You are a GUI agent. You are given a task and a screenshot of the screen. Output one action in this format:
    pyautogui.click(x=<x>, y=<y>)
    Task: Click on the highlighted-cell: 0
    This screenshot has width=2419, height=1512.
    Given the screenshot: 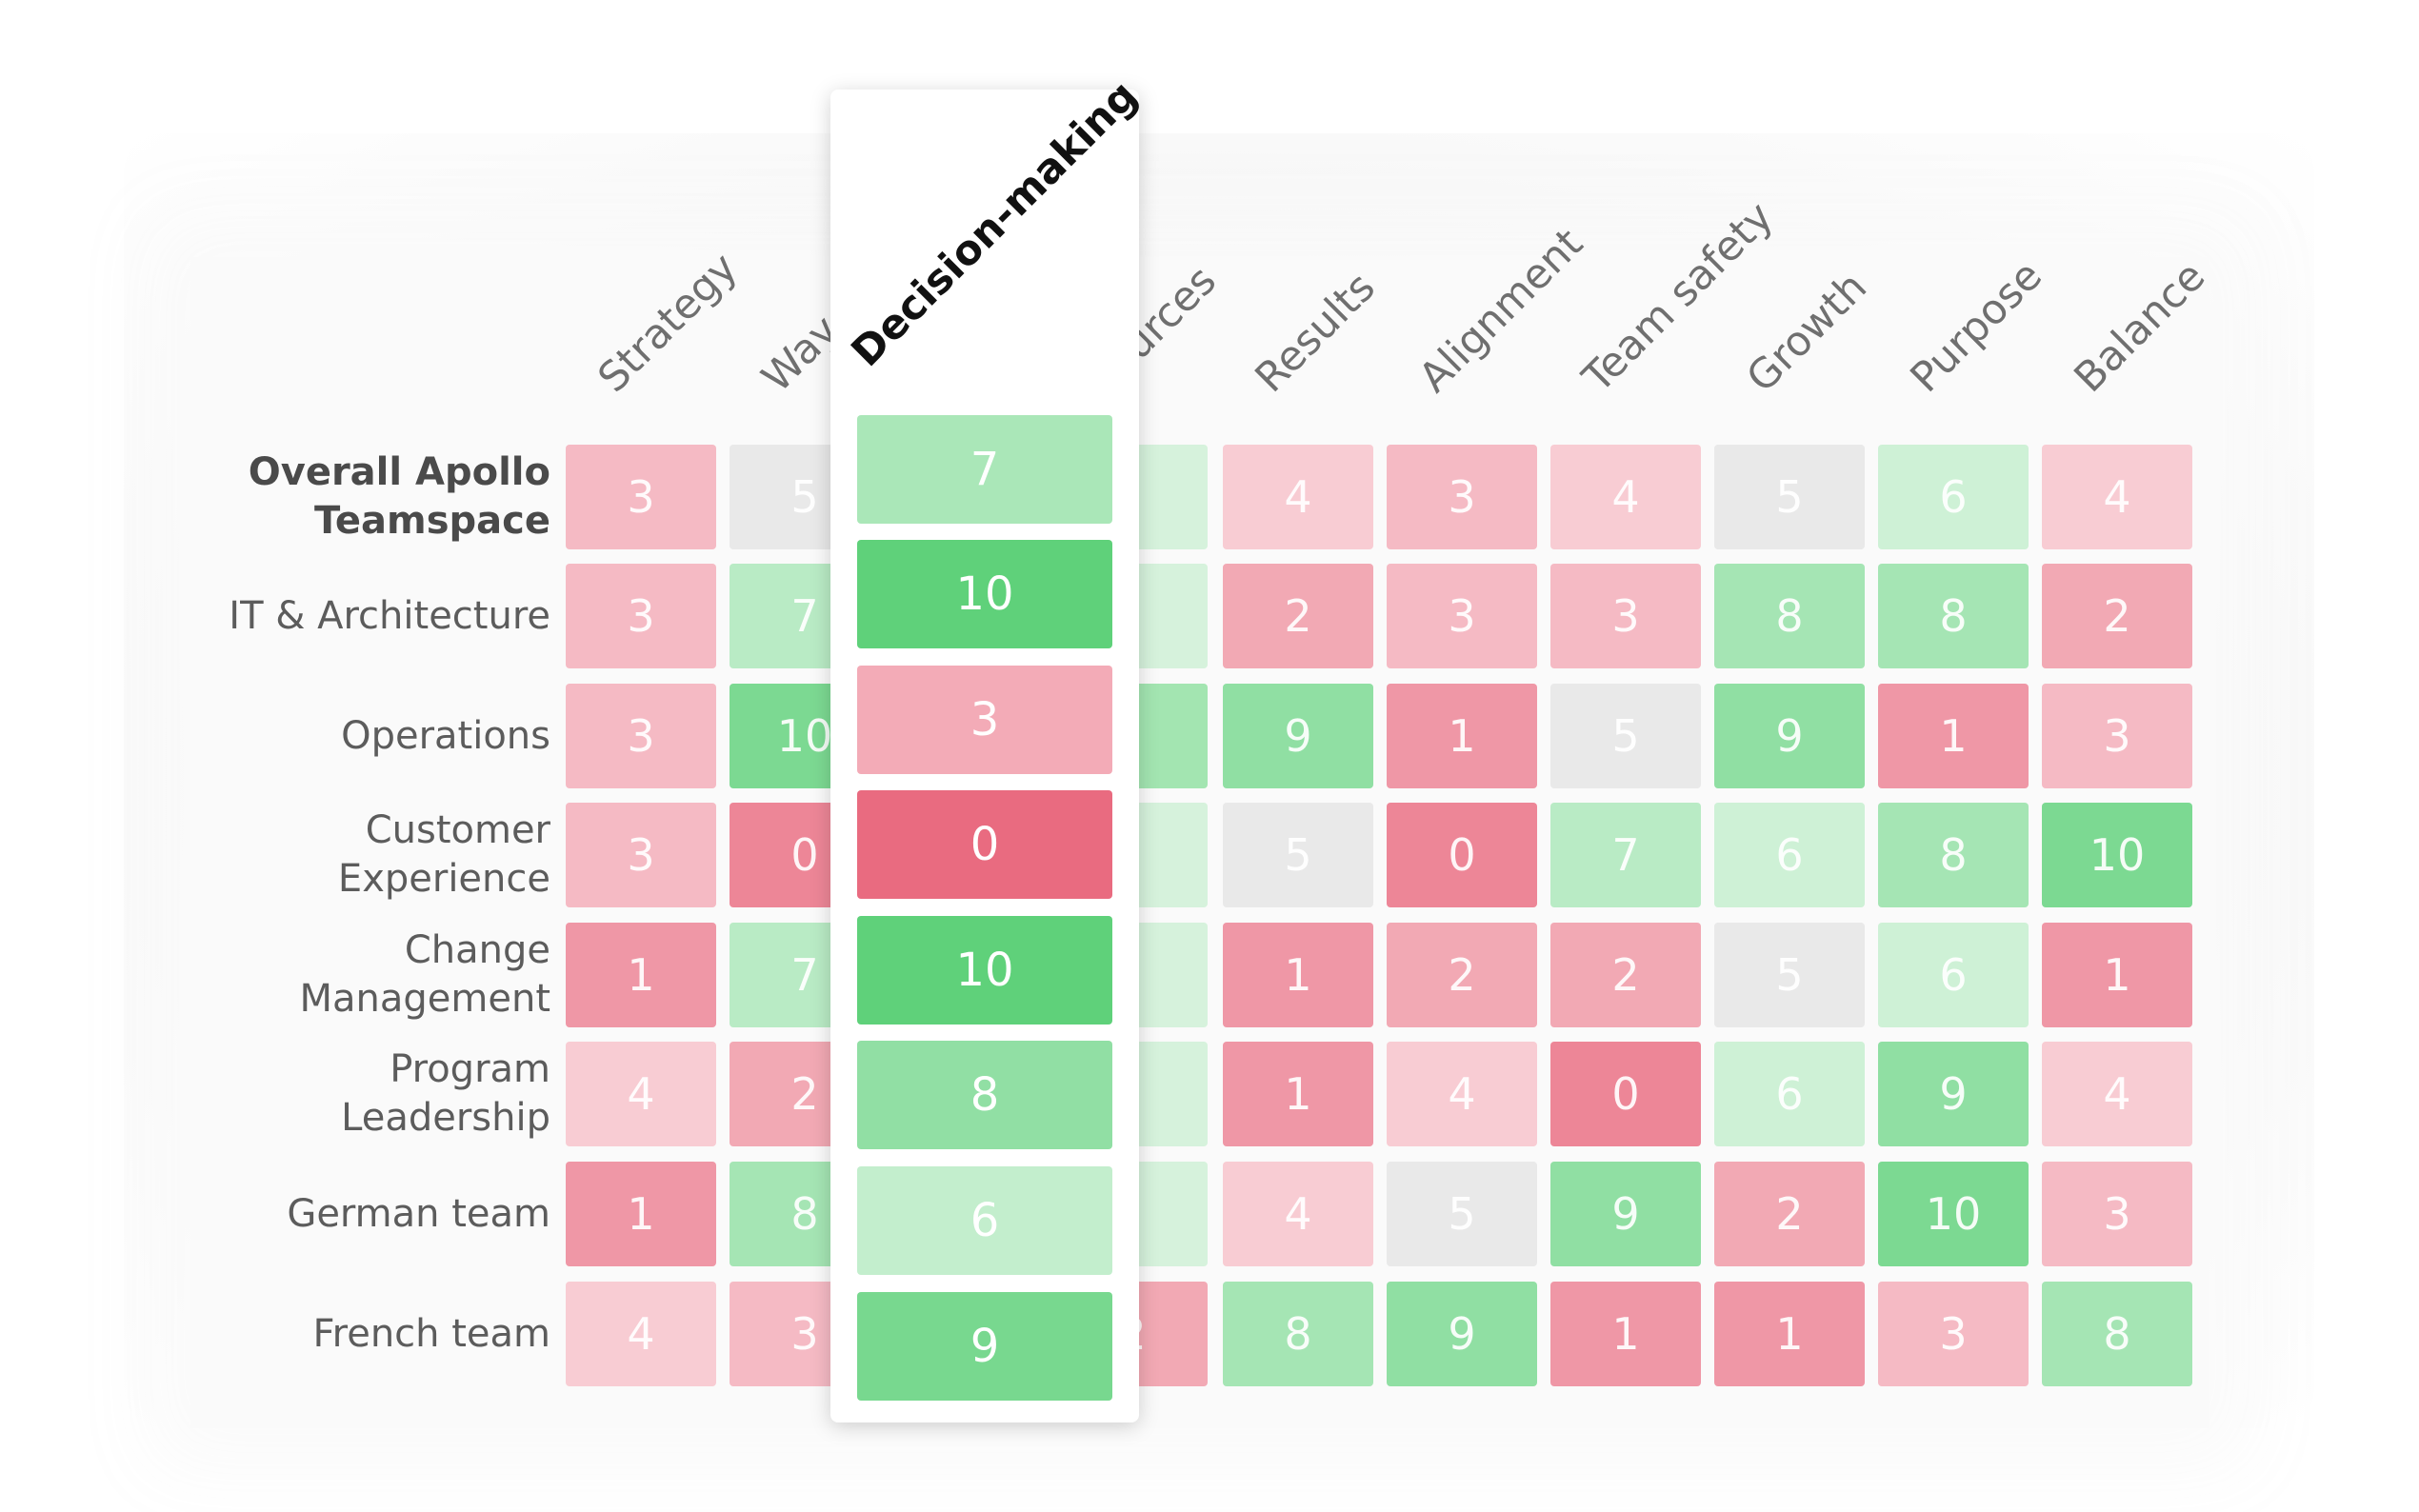 What is the action you would take?
    pyautogui.click(x=985, y=844)
    